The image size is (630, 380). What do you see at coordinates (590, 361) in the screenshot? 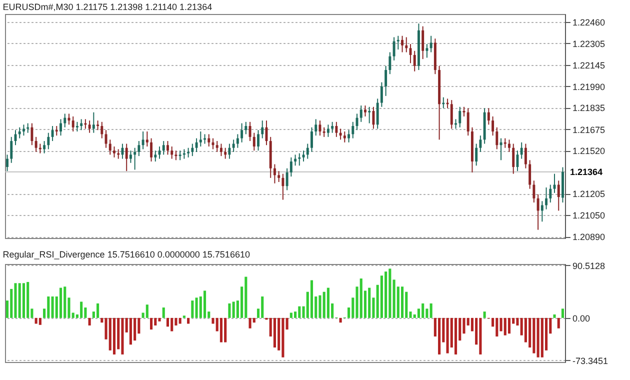
I see `y-tick-label: -73.3451` at bounding box center [590, 361].